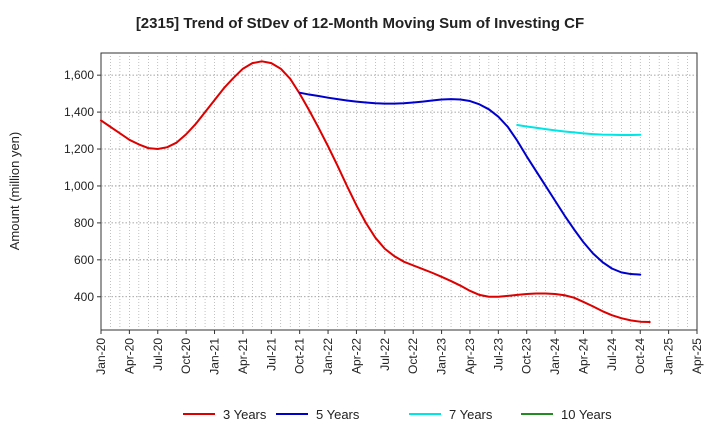 Image resolution: width=720 pixels, height=440 pixels. I want to click on x-tick-label: Oct-22, so click(413, 356).